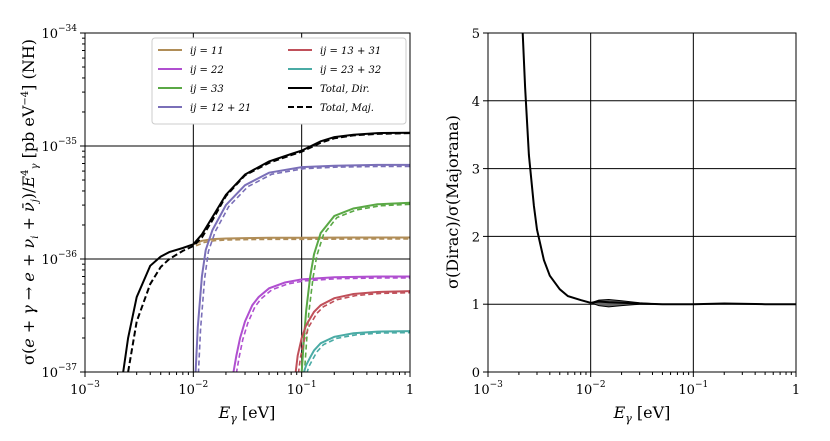 This screenshot has height=441, width=830. What do you see at coordinates (693, 389) in the screenshot?
I see `right-xtick-label: 10⁻¹` at bounding box center [693, 389].